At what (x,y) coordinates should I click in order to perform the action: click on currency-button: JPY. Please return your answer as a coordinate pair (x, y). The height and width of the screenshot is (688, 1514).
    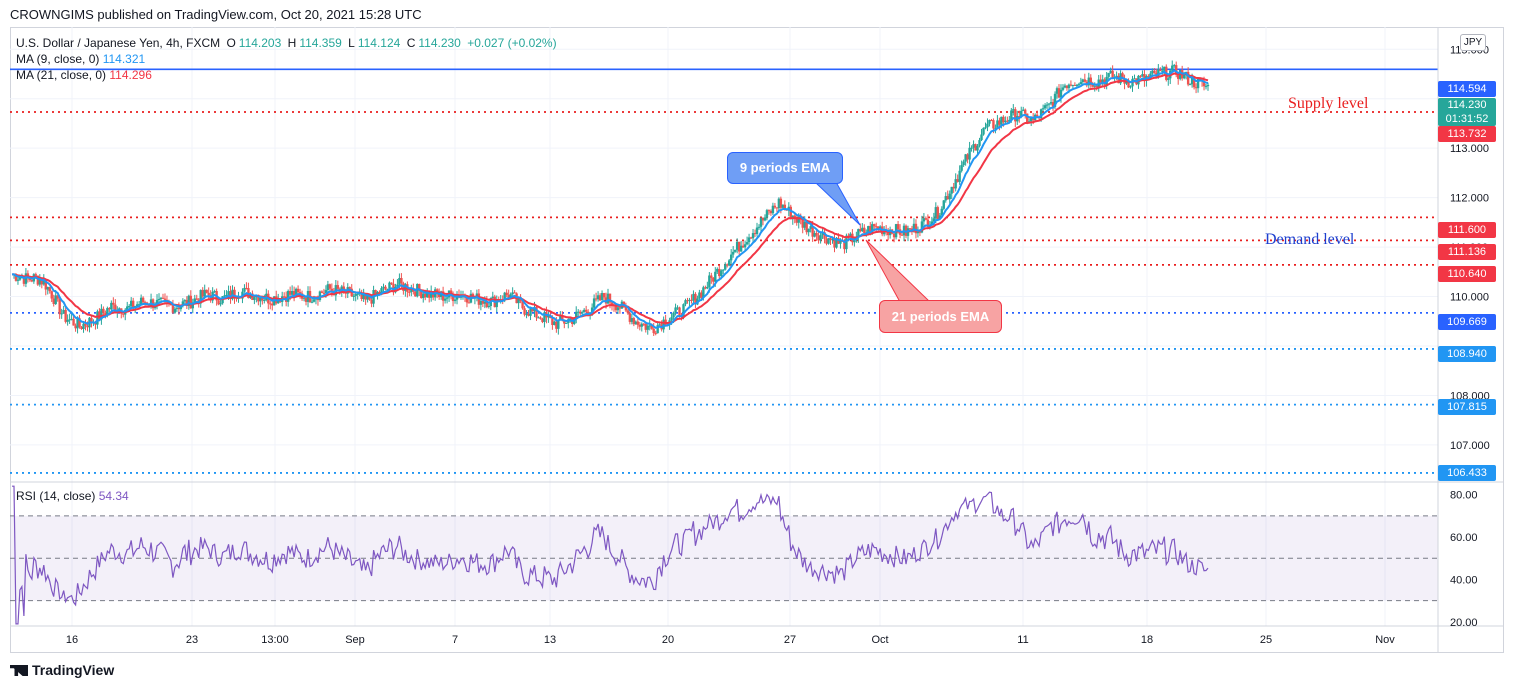
    Looking at the image, I should click on (1473, 42).